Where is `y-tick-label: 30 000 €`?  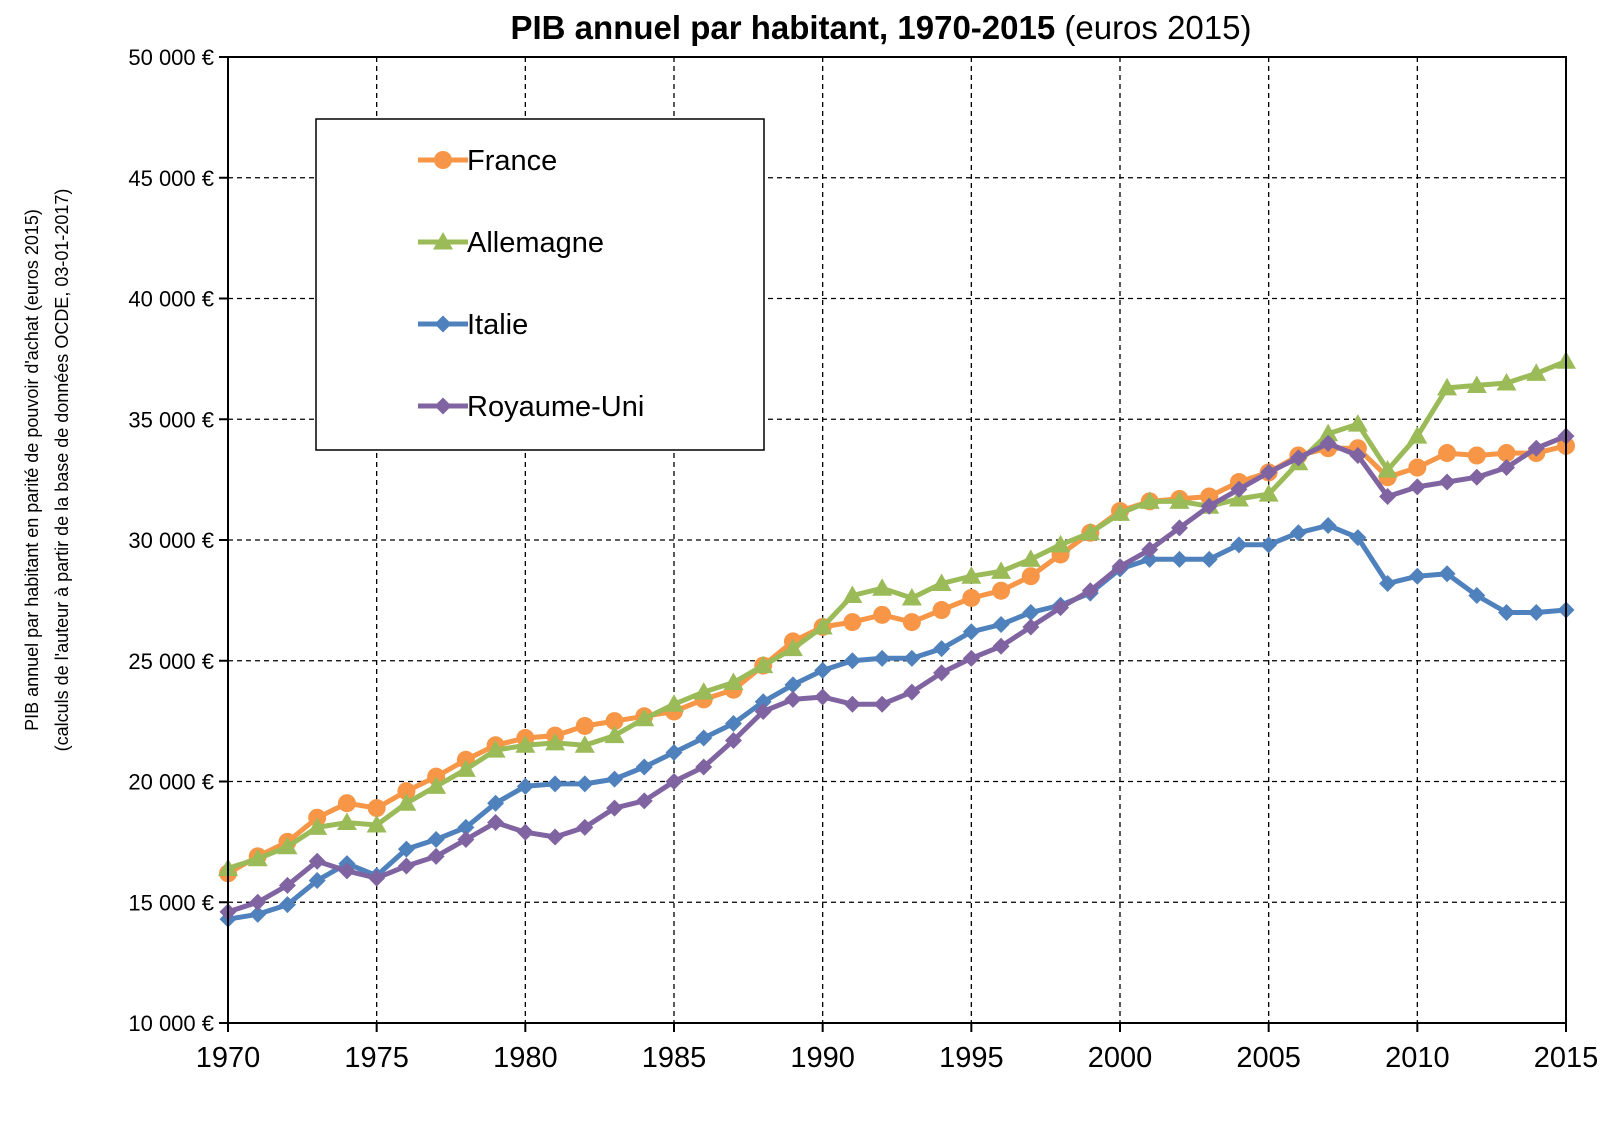 y-tick-label: 30 000 € is located at coordinates (171, 540).